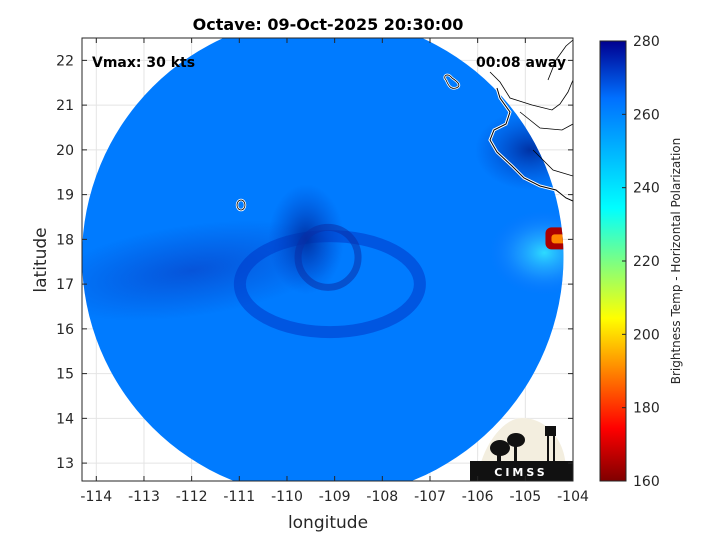 The width and height of the screenshot is (720, 540). Describe the element at coordinates (521, 462) in the screenshot. I see `cimss-logo: CIMSS` at that location.